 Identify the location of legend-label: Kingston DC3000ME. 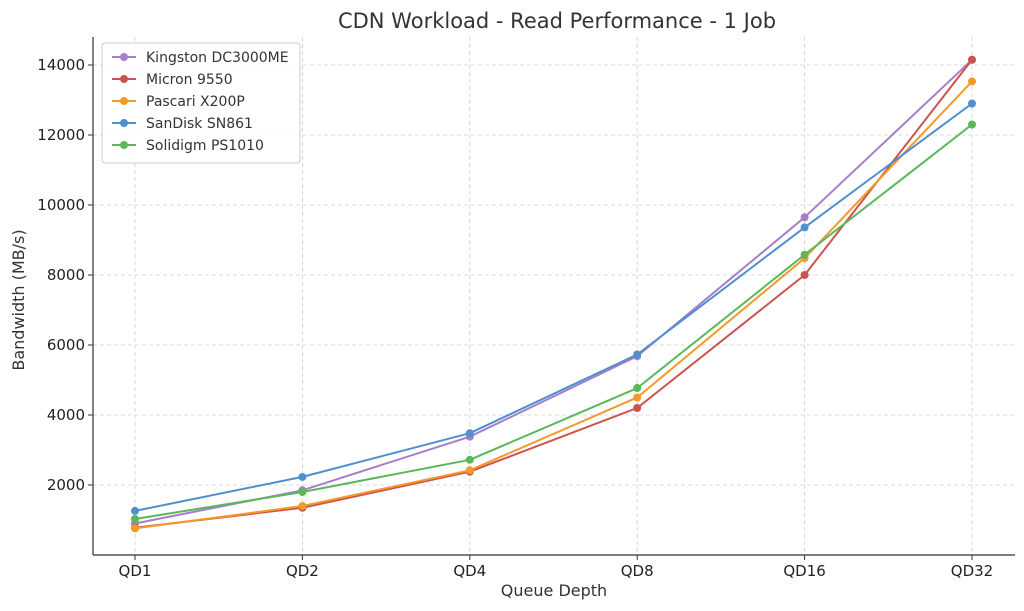
(217, 58).